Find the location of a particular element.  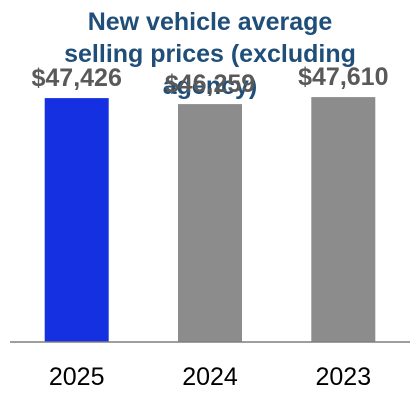

value-label-2023: $47,610 is located at coordinates (343, 77).